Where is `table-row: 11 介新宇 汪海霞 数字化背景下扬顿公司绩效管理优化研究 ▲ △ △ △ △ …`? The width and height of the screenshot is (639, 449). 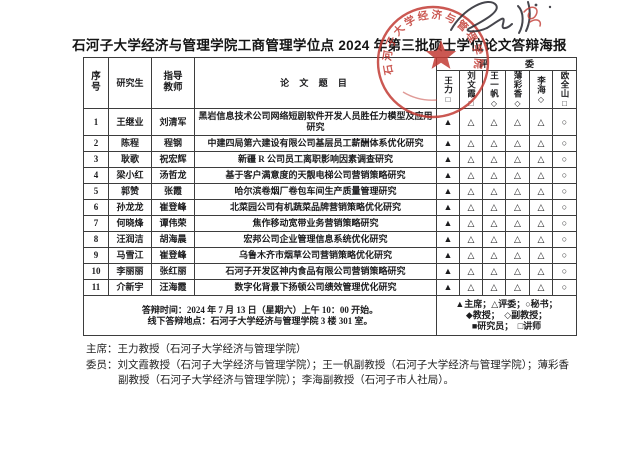 table-row: 11 介新宇 汪海霞 数字化背景下扬顿公司绩效管理优化研究 ▲ △ △ △ △ … is located at coordinates (330, 287).